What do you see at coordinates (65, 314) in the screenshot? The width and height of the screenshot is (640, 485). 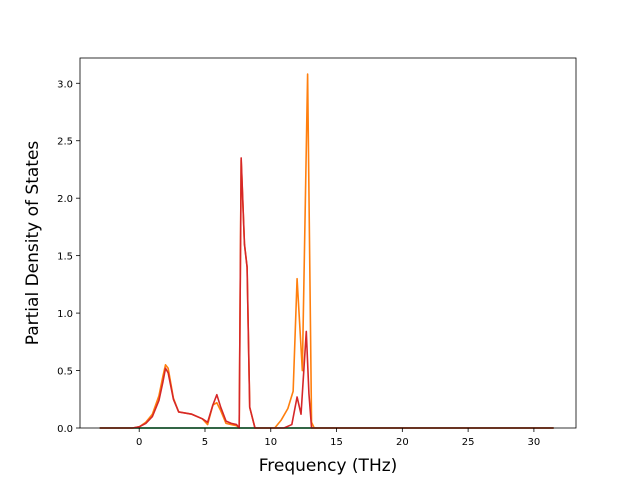 I see `y-tick-label: 1.0` at bounding box center [65, 314].